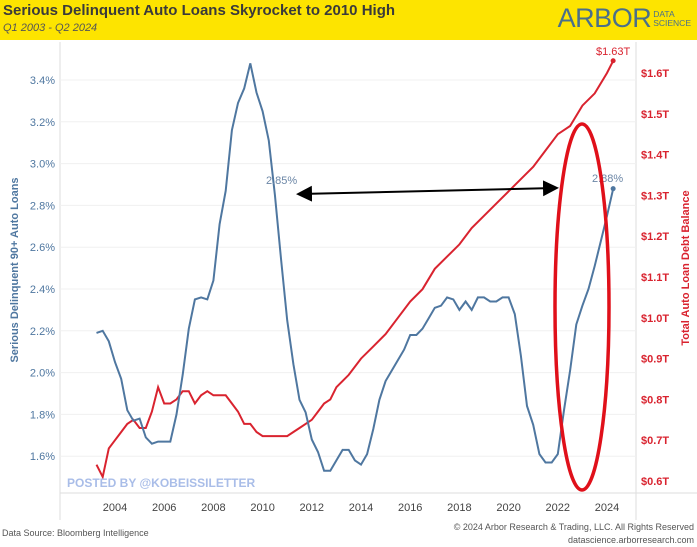 Image resolution: width=697 pixels, height=547 pixels. I want to click on x-tick: 2020, so click(508, 508).